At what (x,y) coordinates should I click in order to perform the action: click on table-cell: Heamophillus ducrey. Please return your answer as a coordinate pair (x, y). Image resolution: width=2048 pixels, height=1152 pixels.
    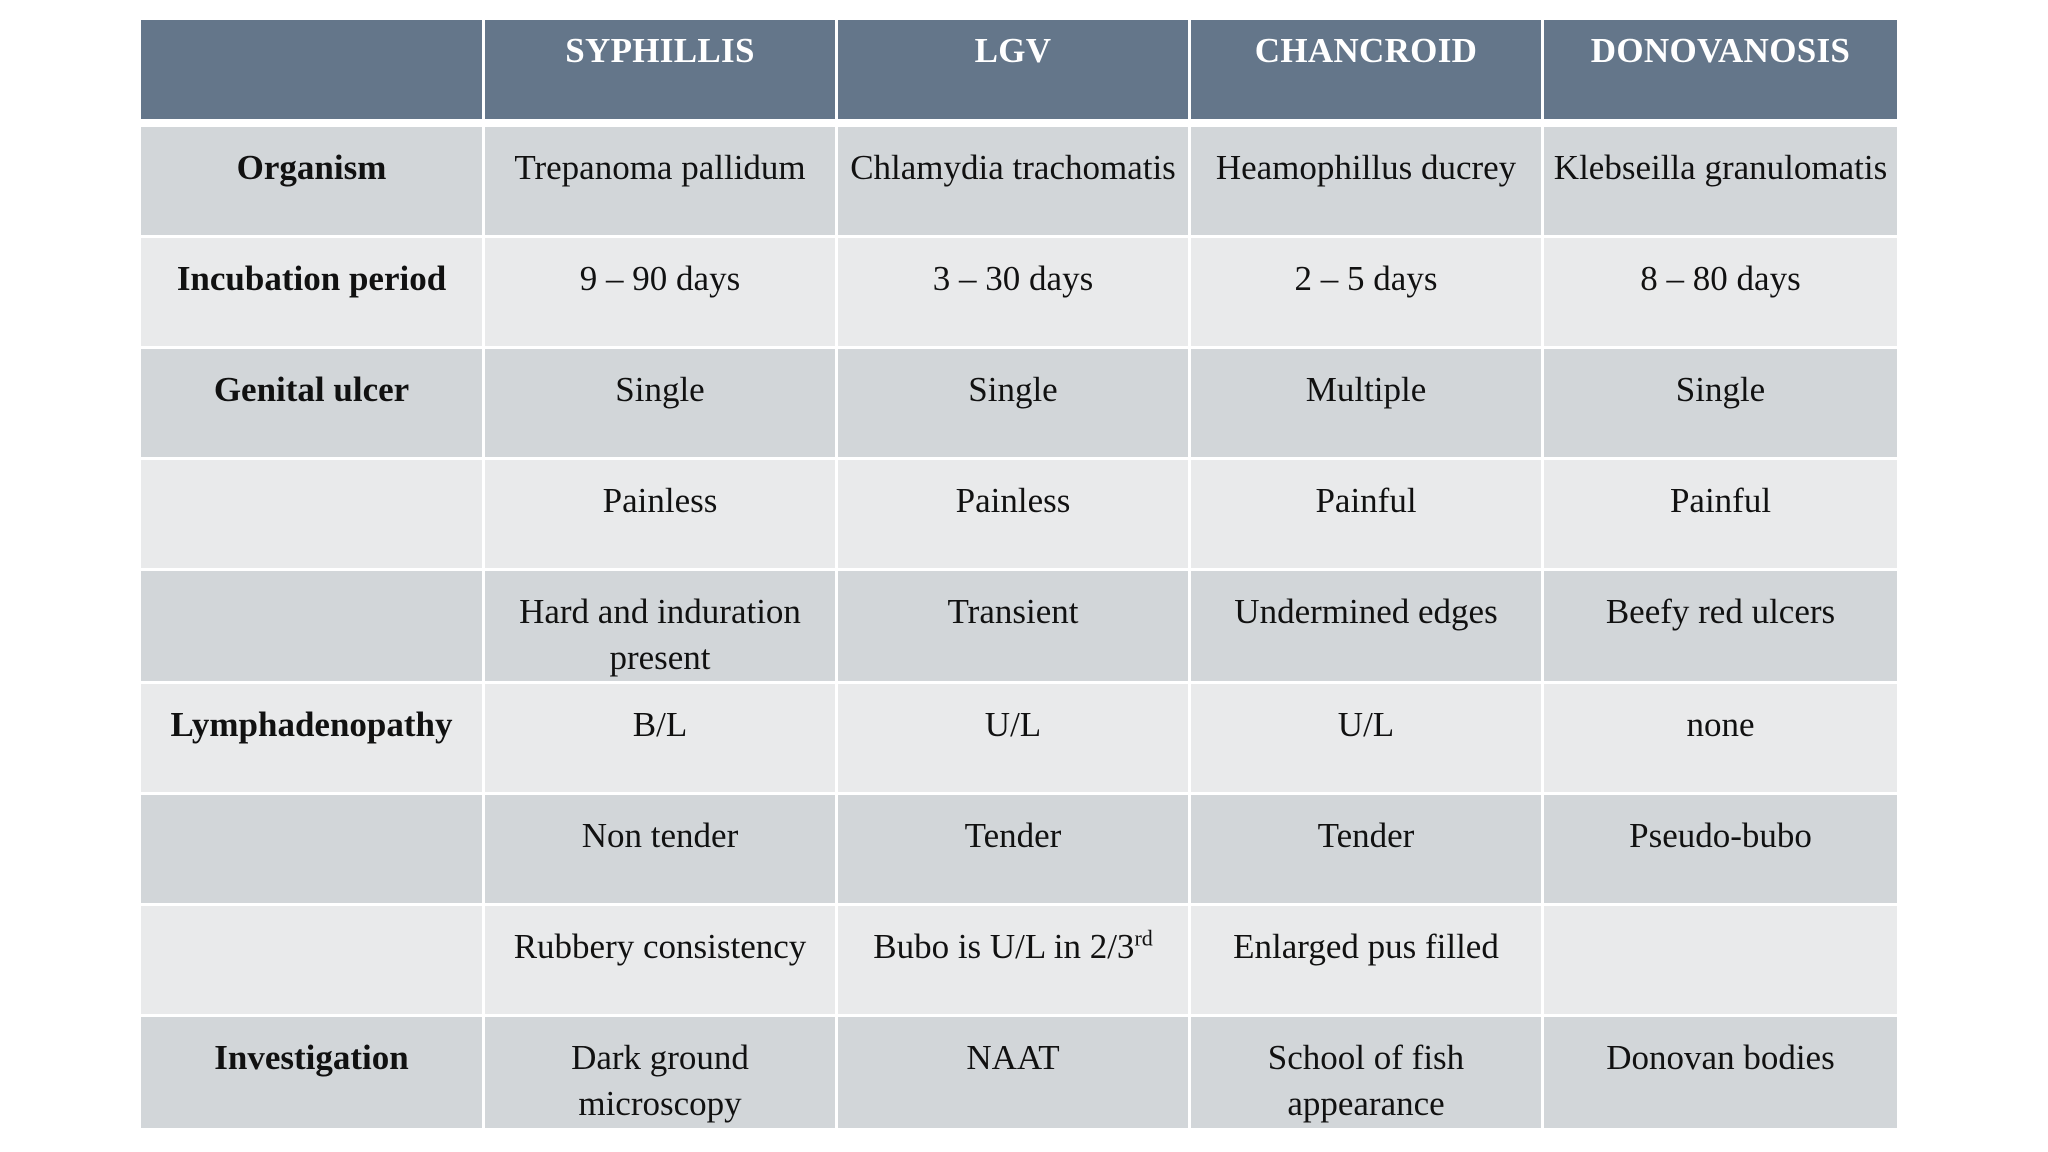
    Looking at the image, I should click on (1367, 182).